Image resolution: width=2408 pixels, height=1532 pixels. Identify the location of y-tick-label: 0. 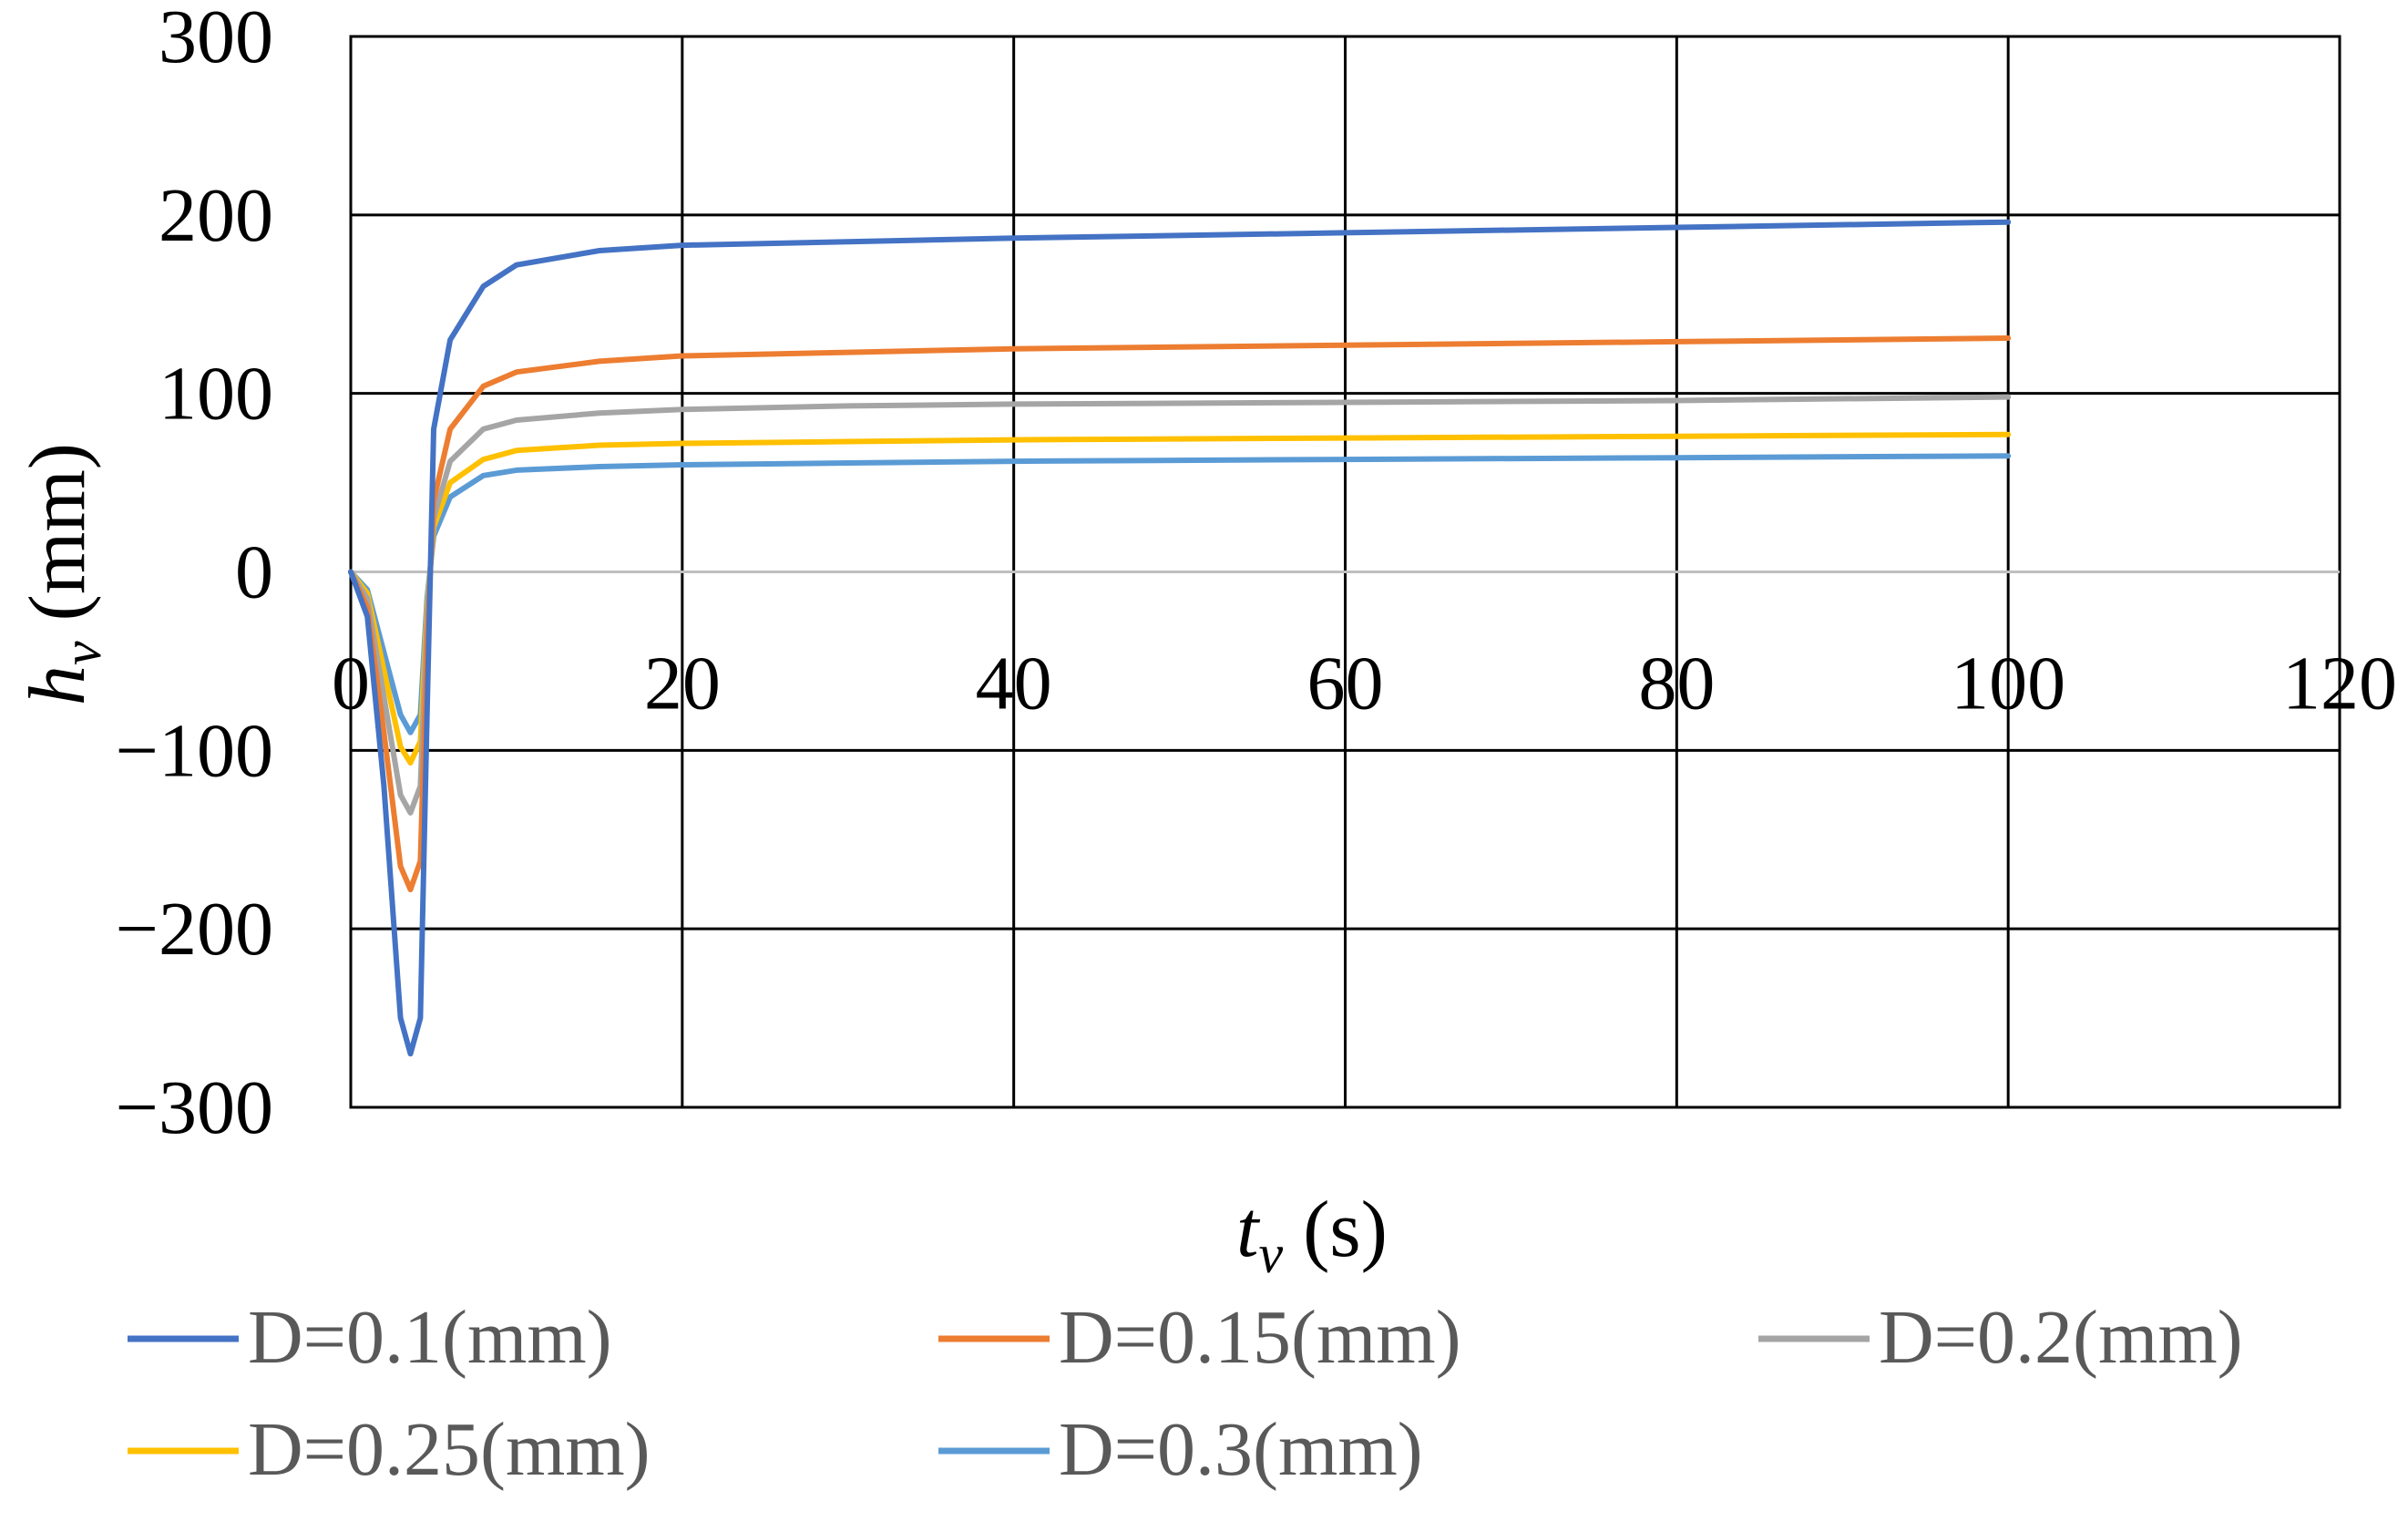
(254, 573).